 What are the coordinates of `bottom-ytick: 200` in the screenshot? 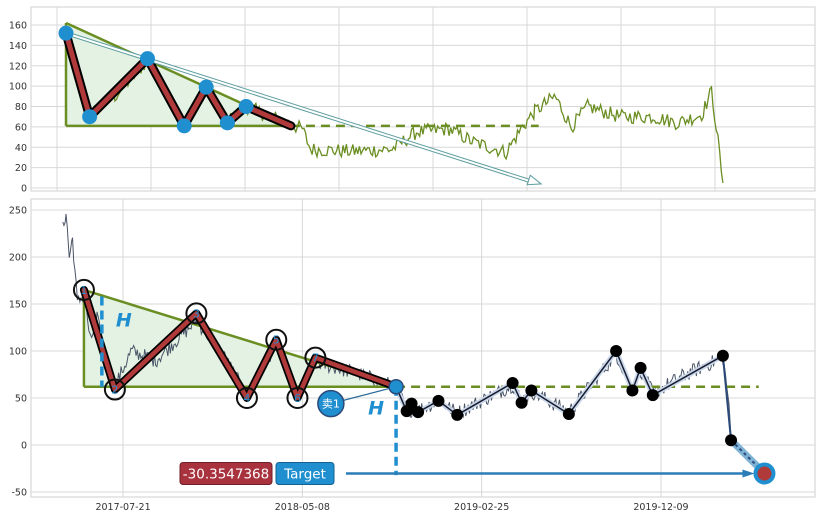 It's located at (18, 258).